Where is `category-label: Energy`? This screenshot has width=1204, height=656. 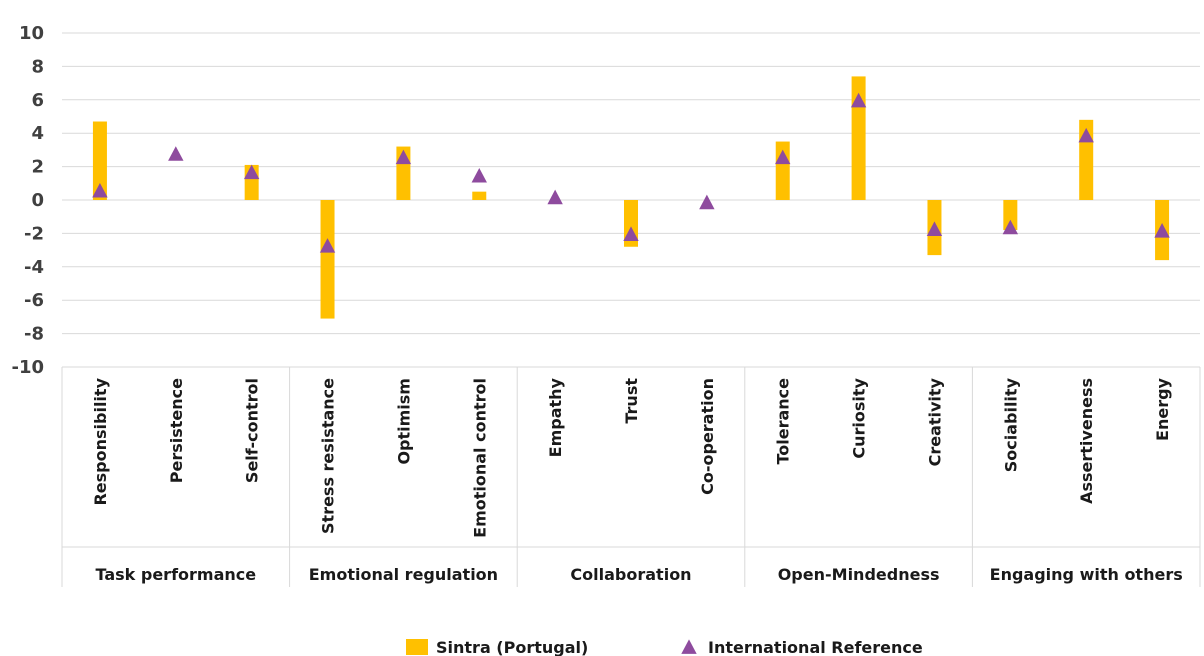
category-label: Energy is located at coordinates (1162, 409).